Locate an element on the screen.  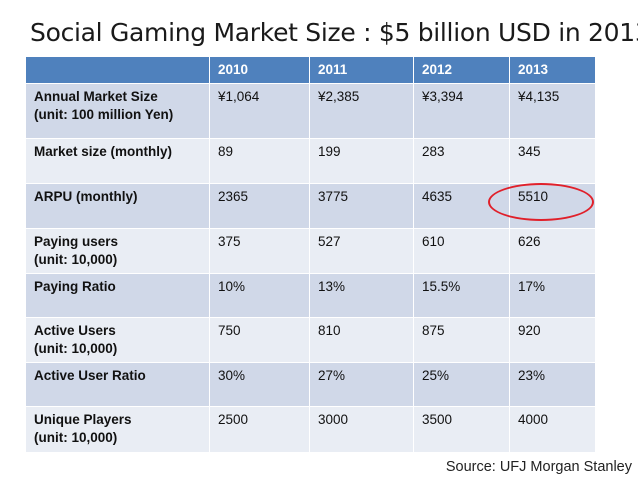
table-row: ARPU (monthly) 2365 3775 4635 5510 is located at coordinates (310, 206).